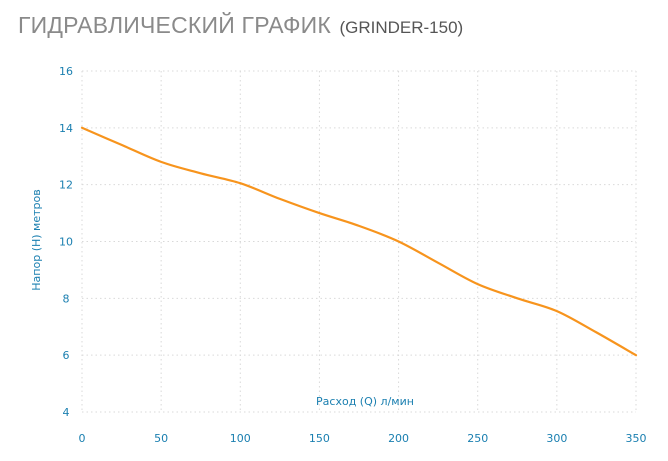 The width and height of the screenshot is (668, 461). What do you see at coordinates (636, 438) in the screenshot?
I see `x-tick-label: 350` at bounding box center [636, 438].